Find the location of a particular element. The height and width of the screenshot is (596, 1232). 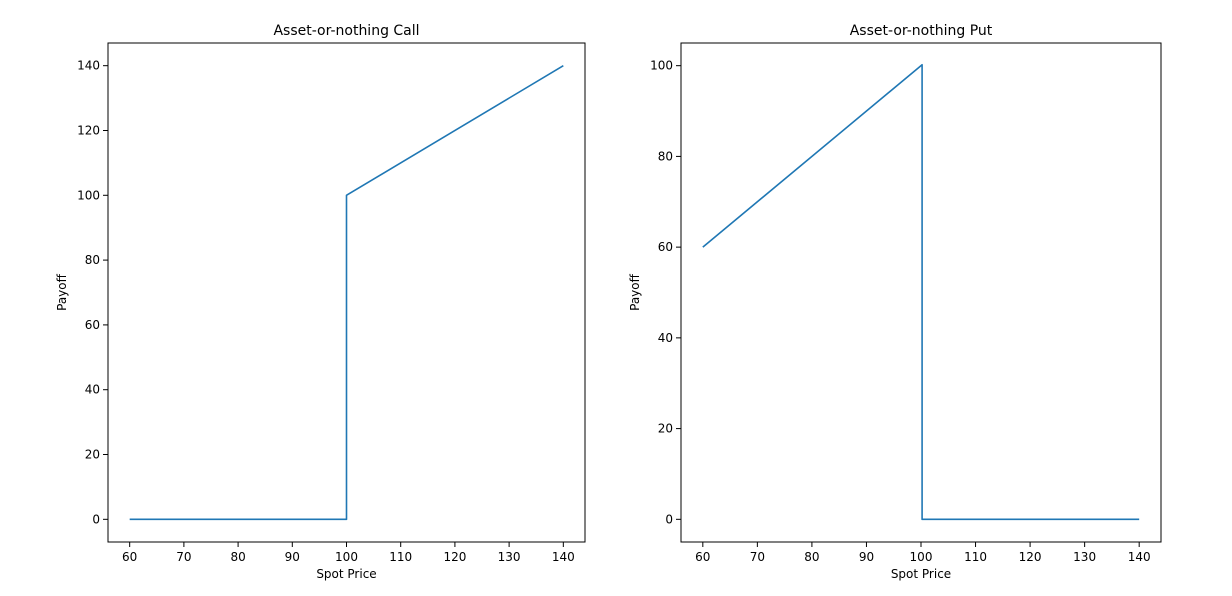

put-x-axis-label: Spot Price is located at coordinates (921, 574).